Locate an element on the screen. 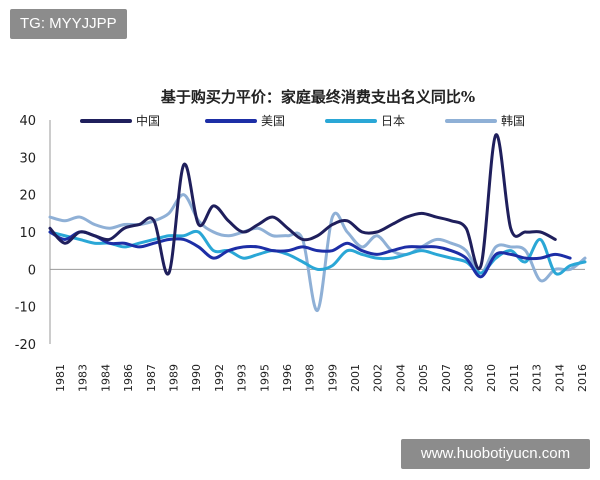 This screenshot has width=600, height=480. chart-title: 基于购买力平价：家庭最终消费支出名义同比% is located at coordinates (317, 97).